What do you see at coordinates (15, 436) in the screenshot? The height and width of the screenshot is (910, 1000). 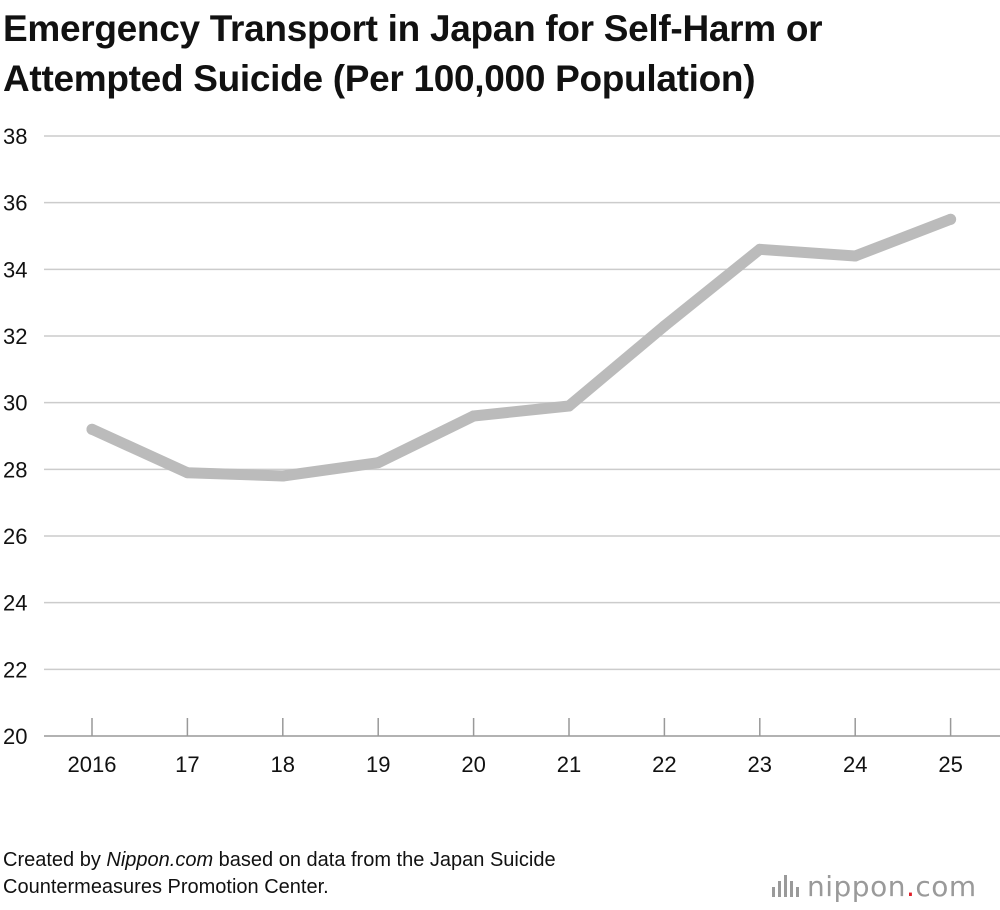 I see `y-axis-tick-labels: 20 22 24 26 28 30 32 34 36 38` at bounding box center [15, 436].